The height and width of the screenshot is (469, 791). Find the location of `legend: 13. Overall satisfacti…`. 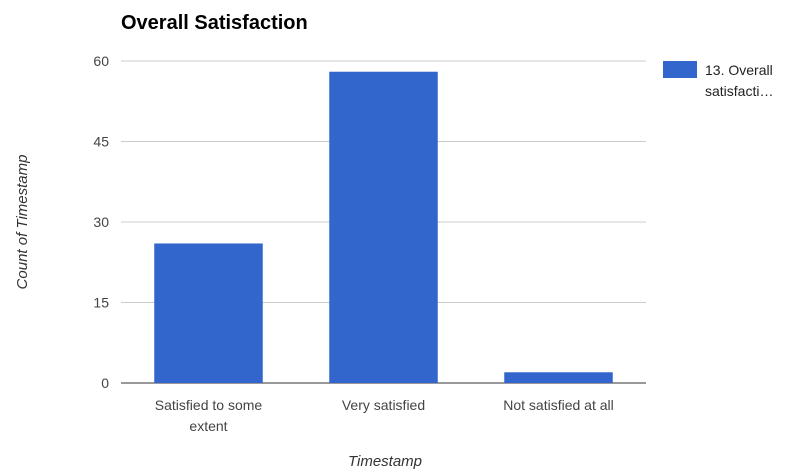

legend: 13. Overall satisfacti… is located at coordinates (718, 80).